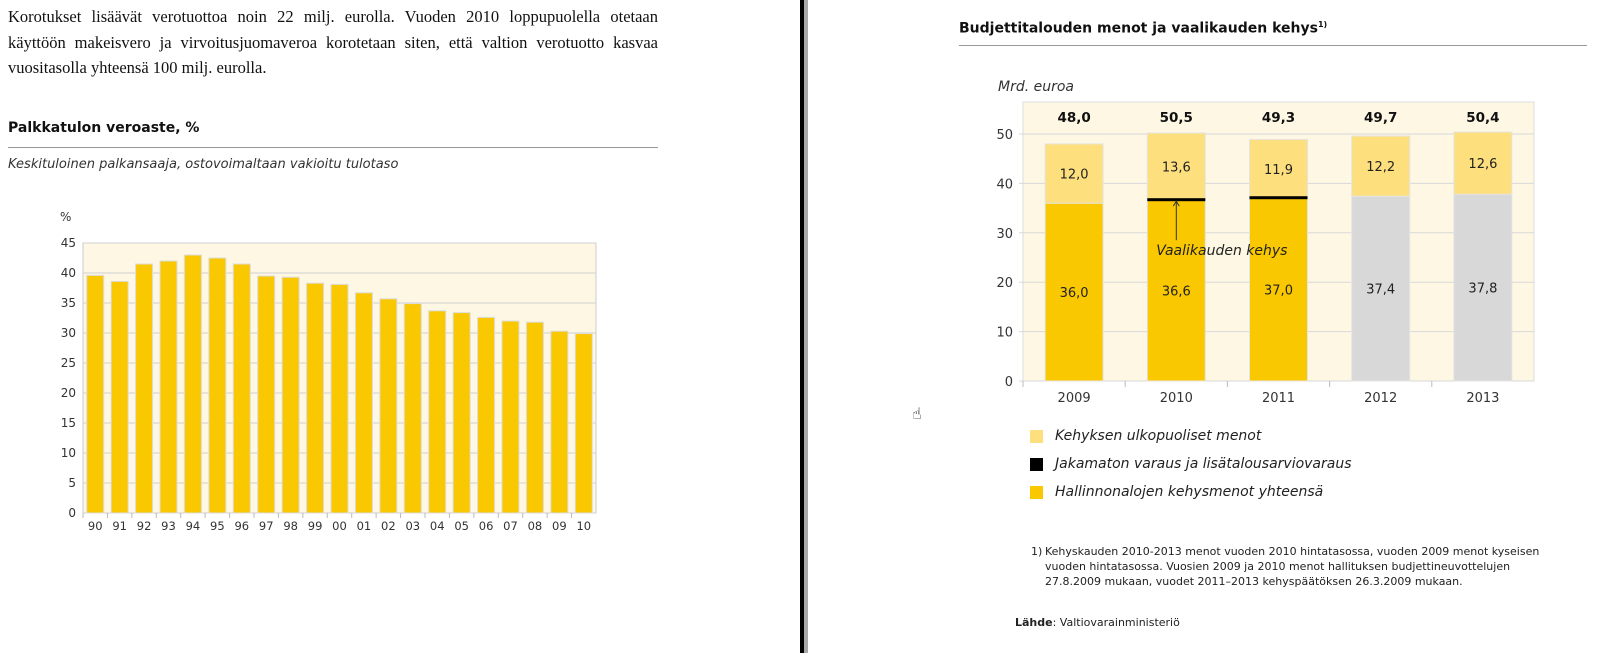 This screenshot has height=653, width=1612. I want to click on x-tick-label: 06, so click(486, 526).